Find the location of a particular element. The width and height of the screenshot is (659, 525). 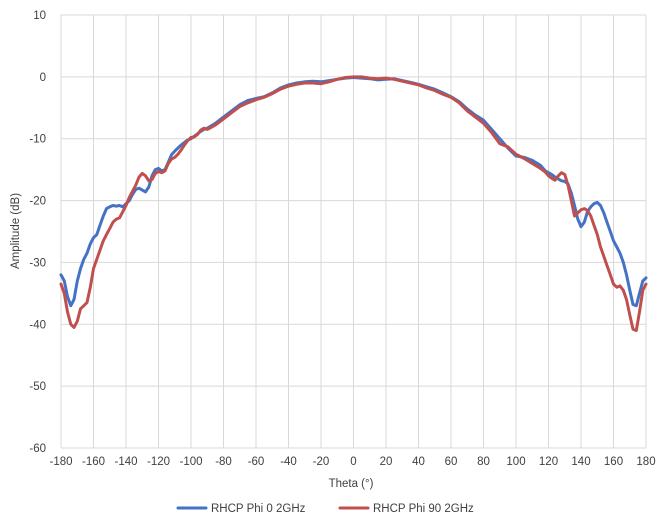

x-tick-label: -120 is located at coordinates (158, 462).